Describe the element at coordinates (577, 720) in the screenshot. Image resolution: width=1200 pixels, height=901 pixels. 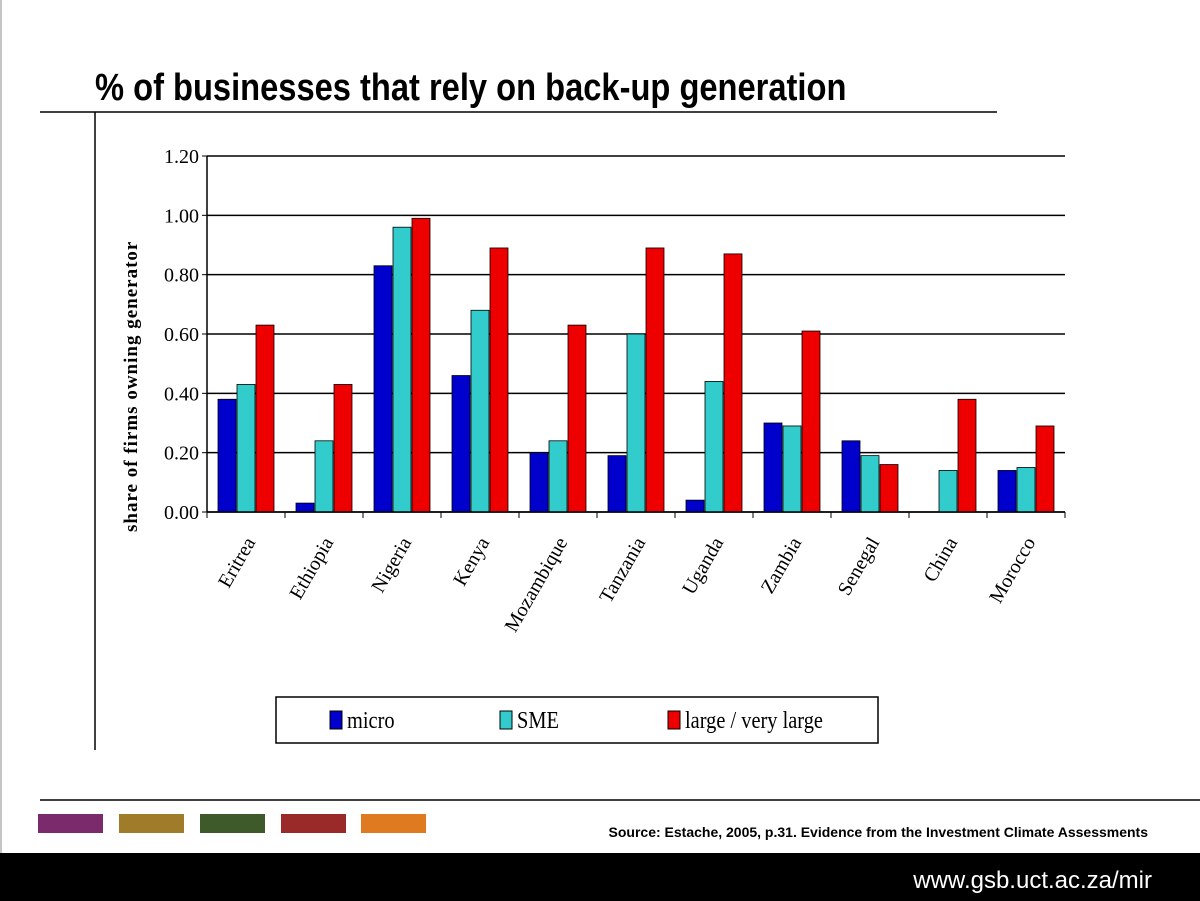
I see `legend-box` at that location.